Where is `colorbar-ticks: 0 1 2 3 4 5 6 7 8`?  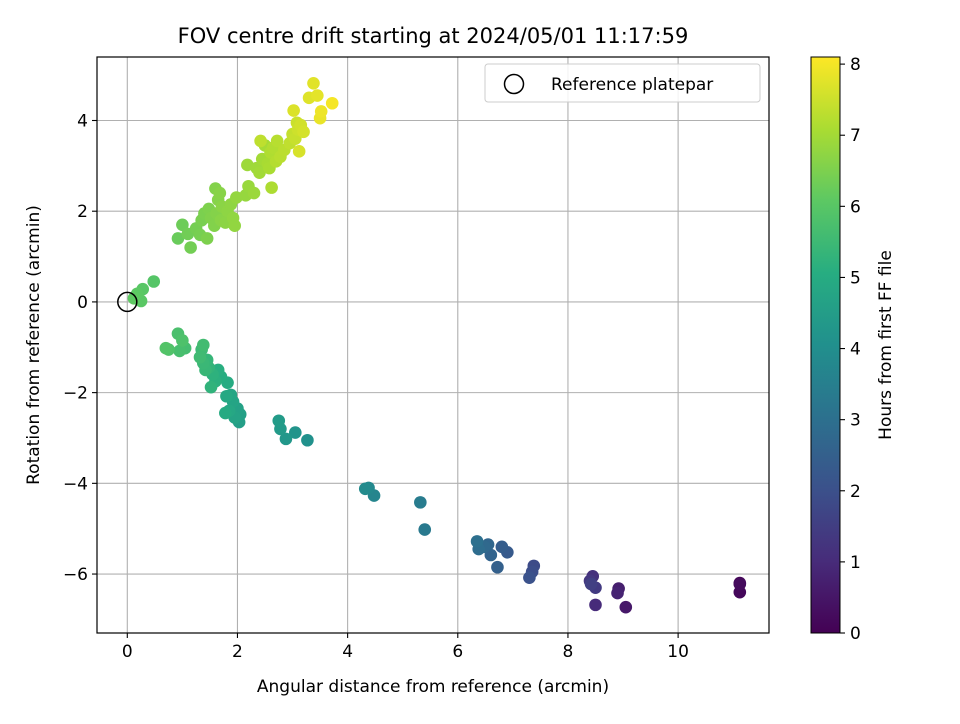
colorbar-ticks: 0 1 2 3 4 5 6 7 8 is located at coordinates (850, 349).